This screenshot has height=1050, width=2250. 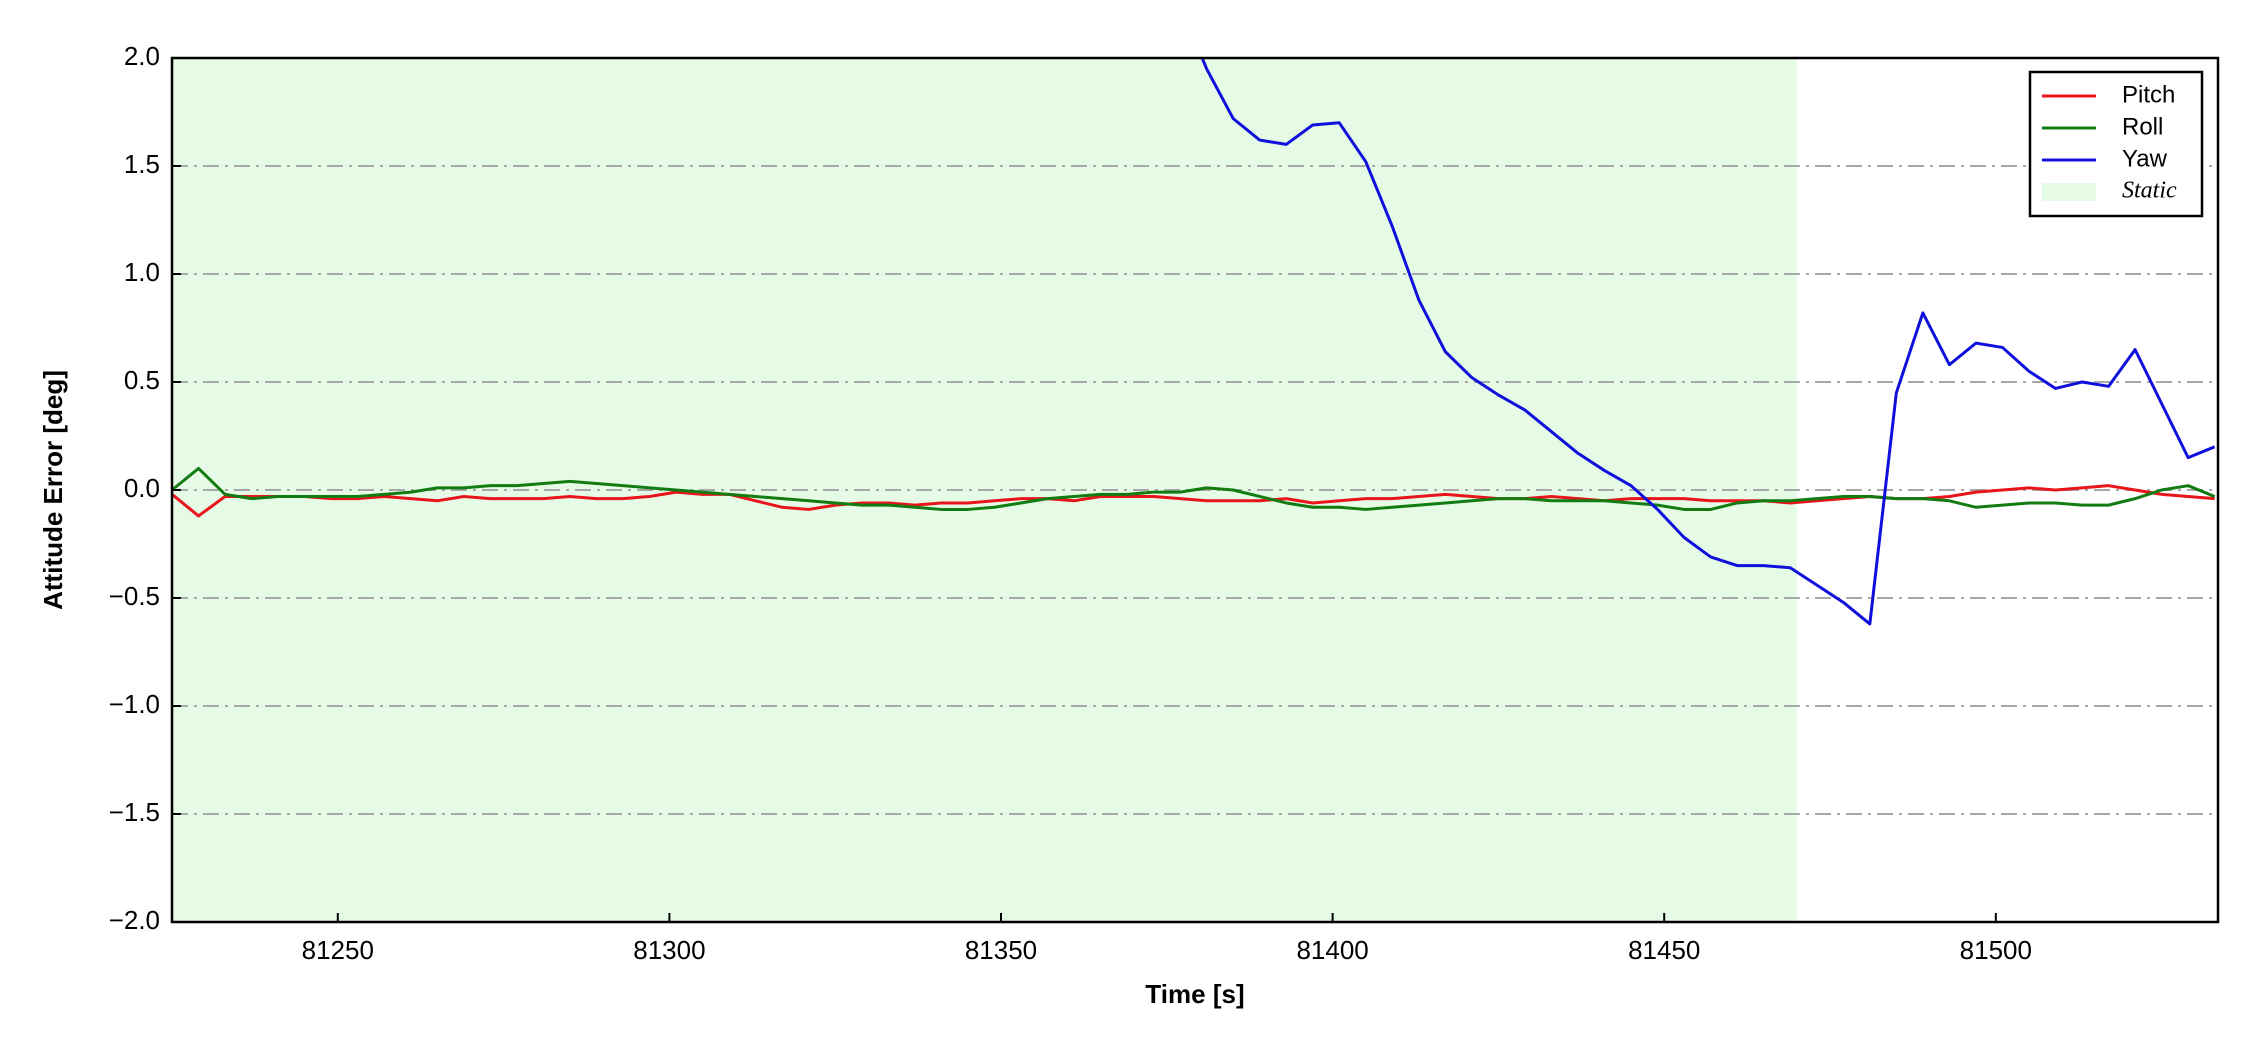 I want to click on y-tick-label: −0.5, so click(x=134, y=596).